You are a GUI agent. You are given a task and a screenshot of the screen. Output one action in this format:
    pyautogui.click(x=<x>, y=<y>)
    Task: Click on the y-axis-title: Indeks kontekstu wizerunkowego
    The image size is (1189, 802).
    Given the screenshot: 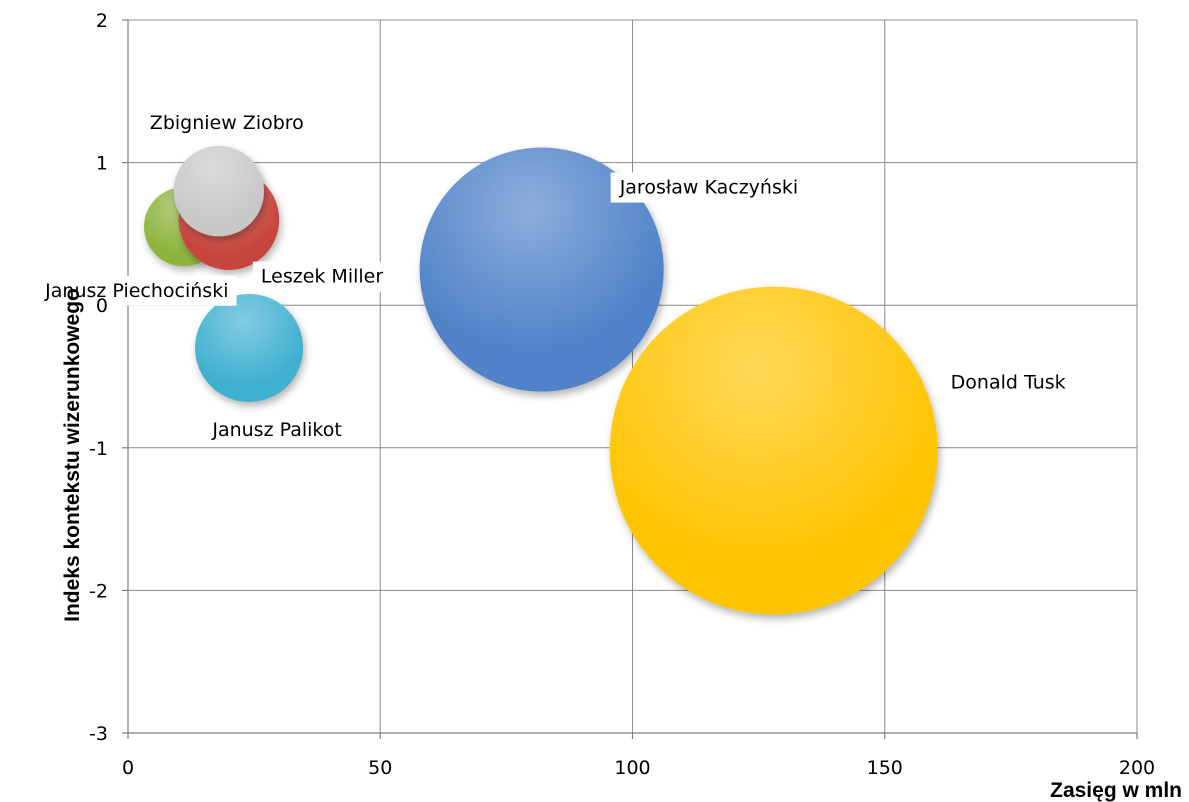 What is the action you would take?
    pyautogui.click(x=72, y=455)
    